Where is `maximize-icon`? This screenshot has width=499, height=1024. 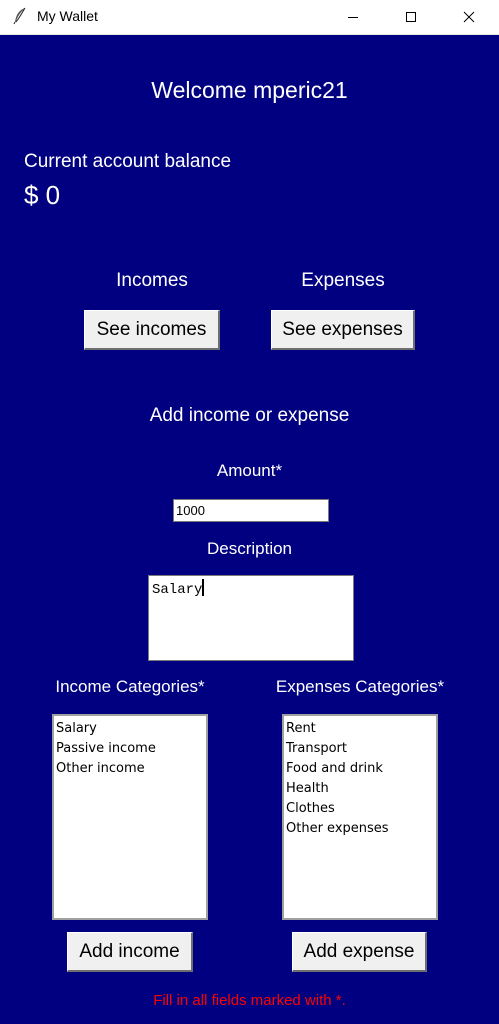 maximize-icon is located at coordinates (411, 16).